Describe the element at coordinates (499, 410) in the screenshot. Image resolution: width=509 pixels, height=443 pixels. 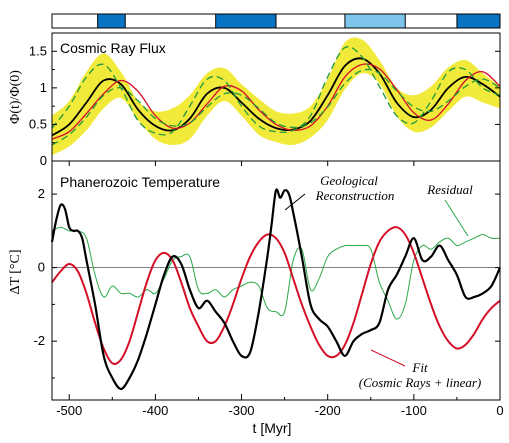
I see `x-tick-label: 0` at that location.